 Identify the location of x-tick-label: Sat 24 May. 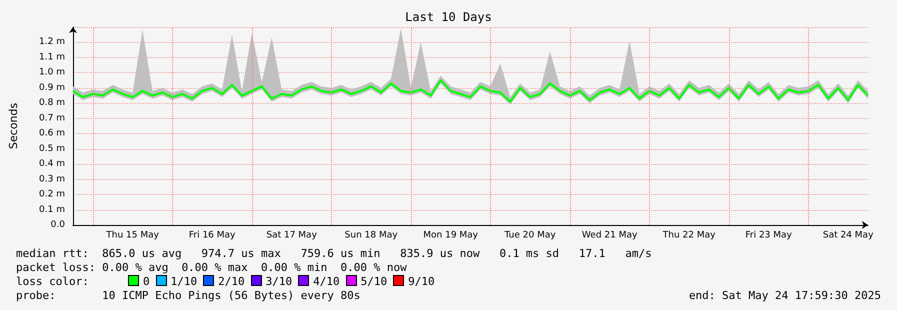
(848, 235).